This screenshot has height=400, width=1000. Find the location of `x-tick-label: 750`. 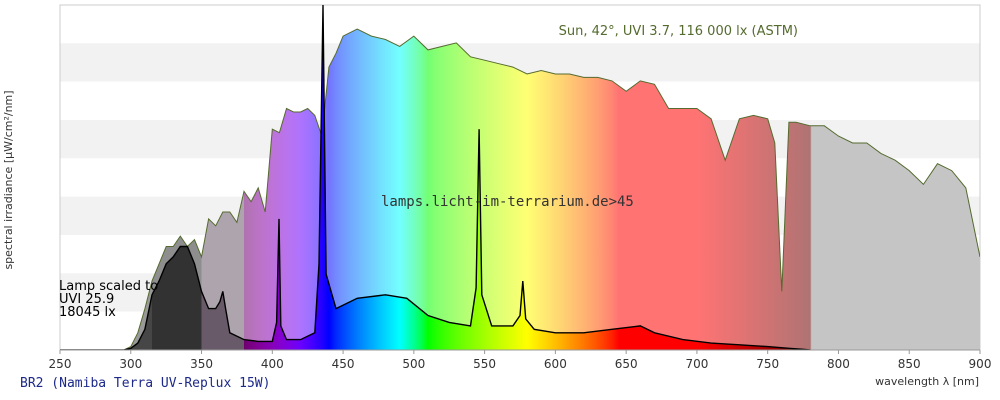

x-tick-label: 750 is located at coordinates (767, 364).